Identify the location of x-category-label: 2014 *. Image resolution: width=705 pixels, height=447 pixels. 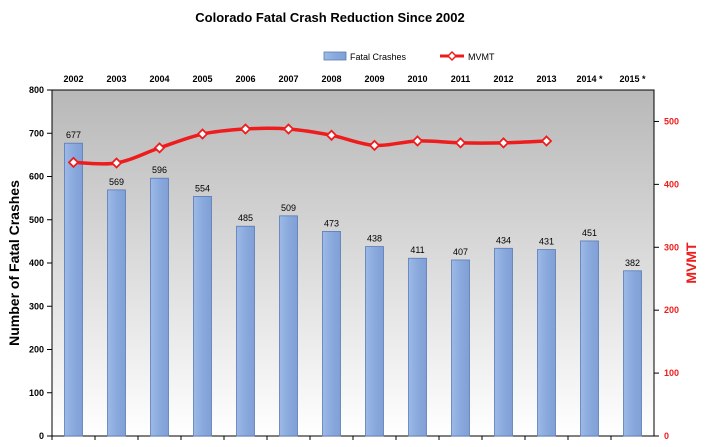
(589, 79).